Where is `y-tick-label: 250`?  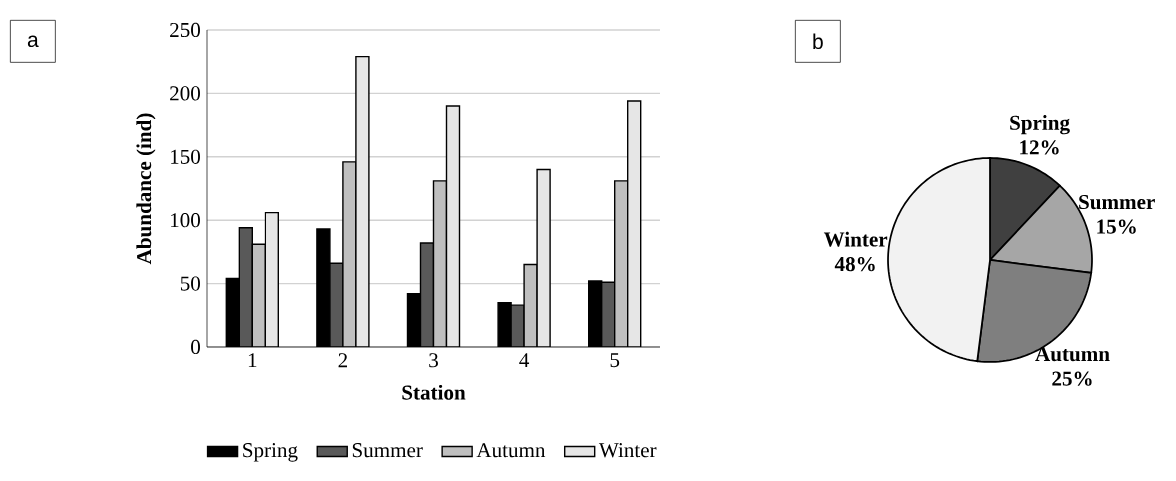
y-tick-label: 250 is located at coordinates (185, 30).